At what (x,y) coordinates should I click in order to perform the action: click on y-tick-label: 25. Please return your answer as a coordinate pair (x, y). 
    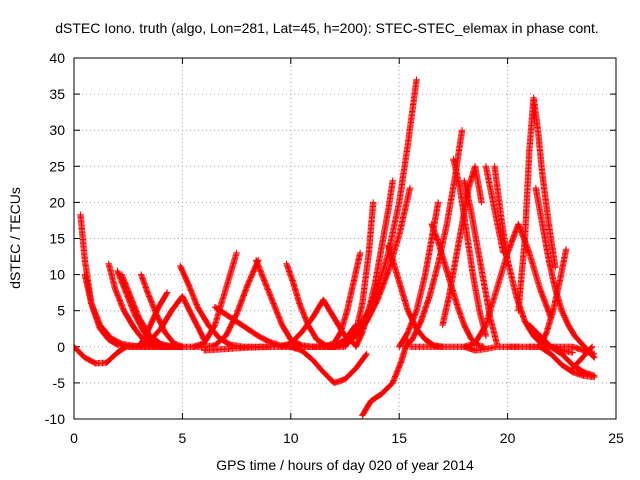
    Looking at the image, I should click on (57, 166).